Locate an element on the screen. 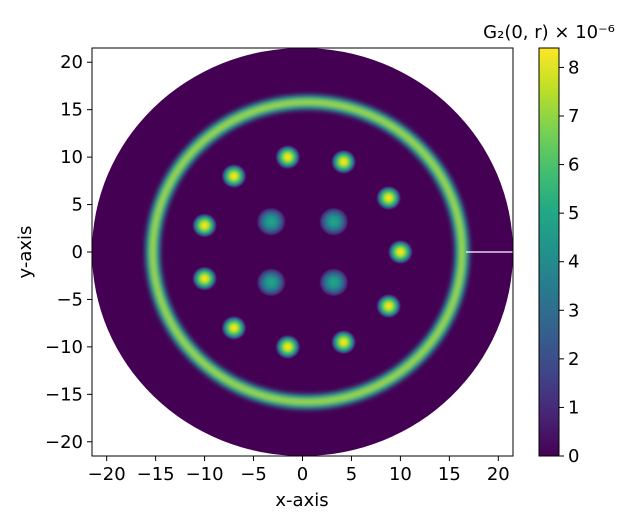  colorbar-label: G₂(0, r) × 10⁻⁶ is located at coordinates (549, 32).